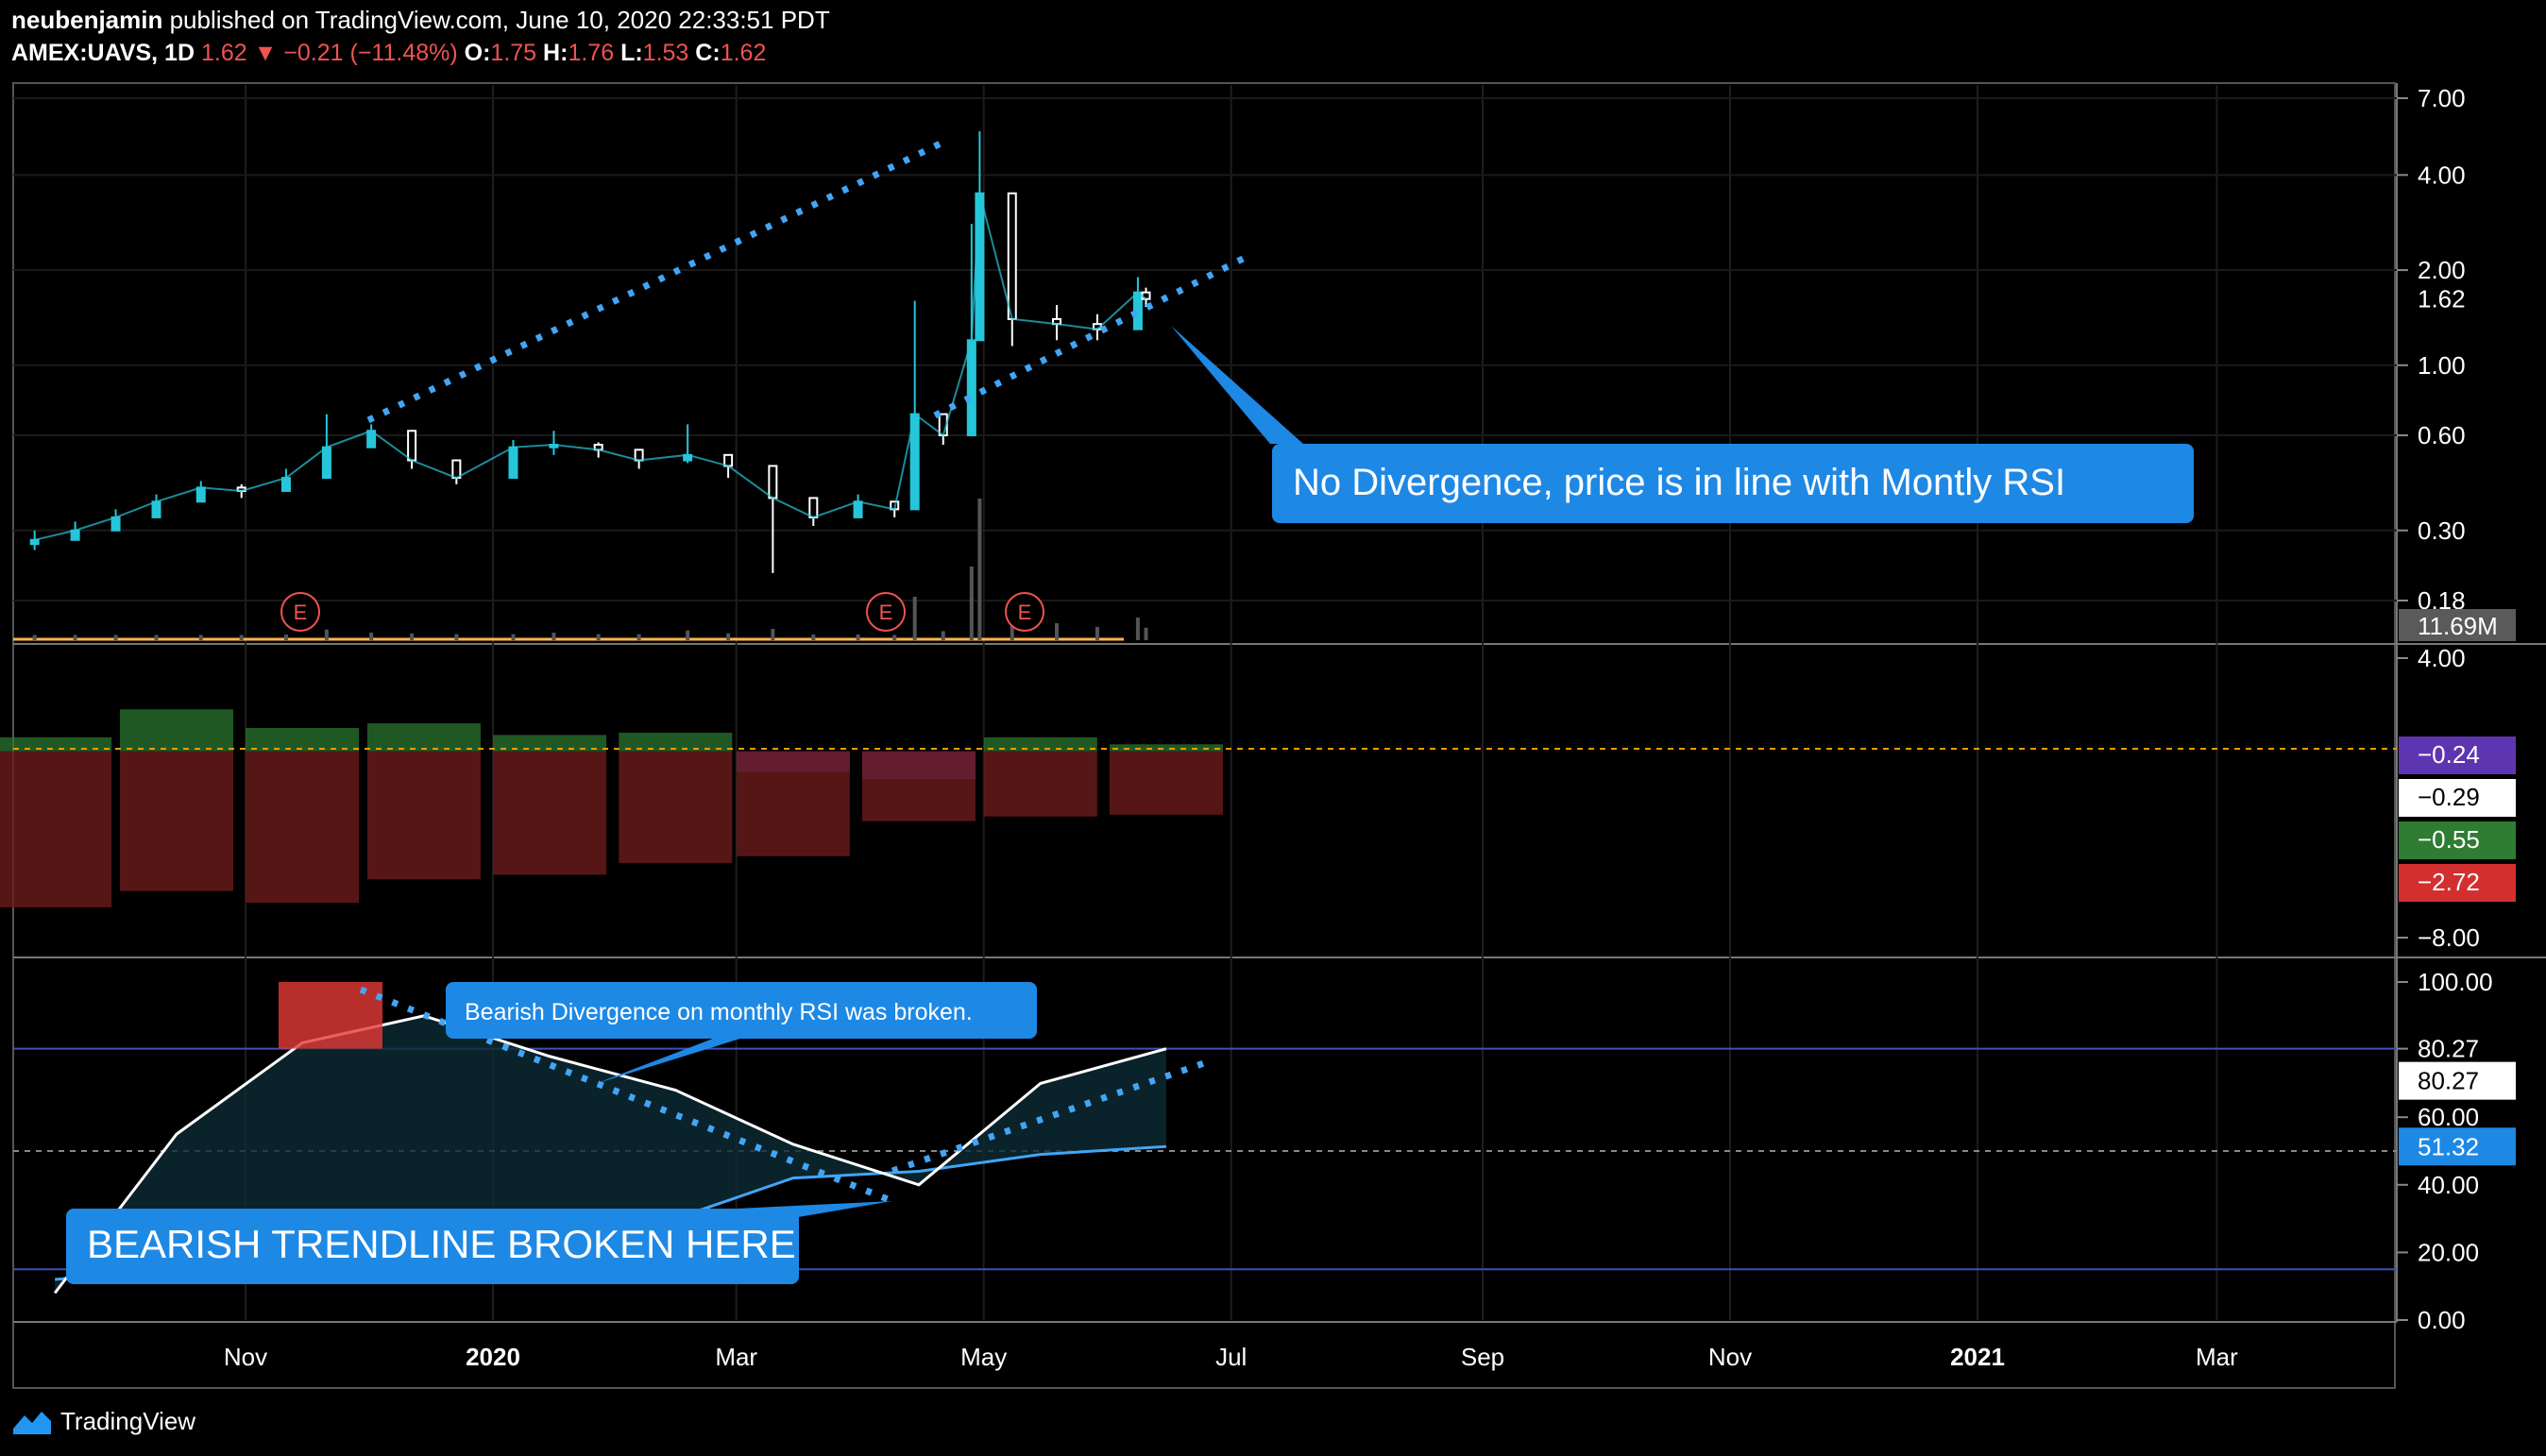 Image resolution: width=2546 pixels, height=1456 pixels. What do you see at coordinates (2455, 982) in the screenshot?
I see `rsi-axis-label: 100.00` at bounding box center [2455, 982].